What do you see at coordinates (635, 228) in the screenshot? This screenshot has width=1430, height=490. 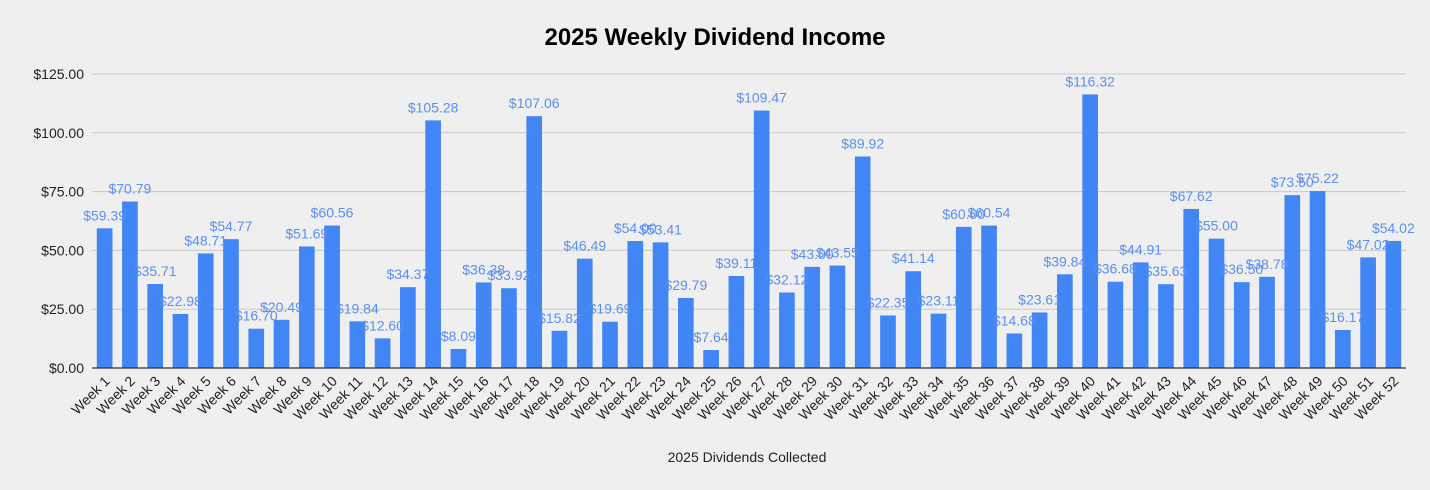 I see `data-label: $54.00` at bounding box center [635, 228].